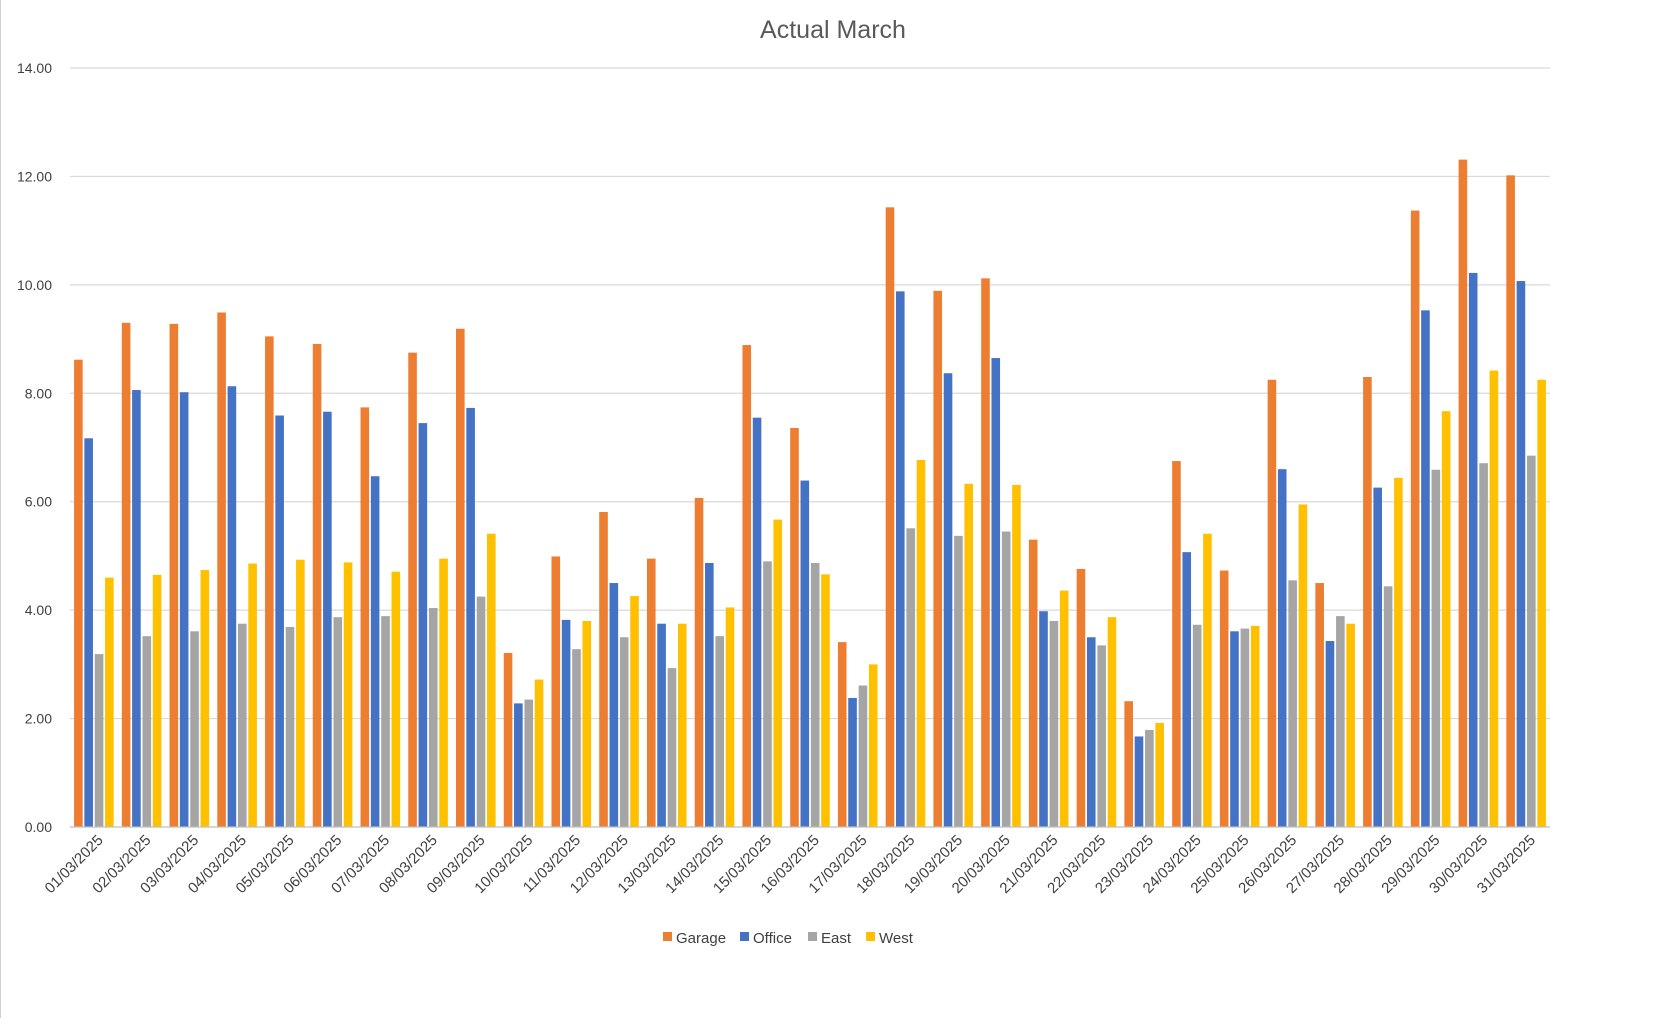 The width and height of the screenshot is (1658, 1023). What do you see at coordinates (766, 938) in the screenshot?
I see `legend-item-office: Office` at bounding box center [766, 938].